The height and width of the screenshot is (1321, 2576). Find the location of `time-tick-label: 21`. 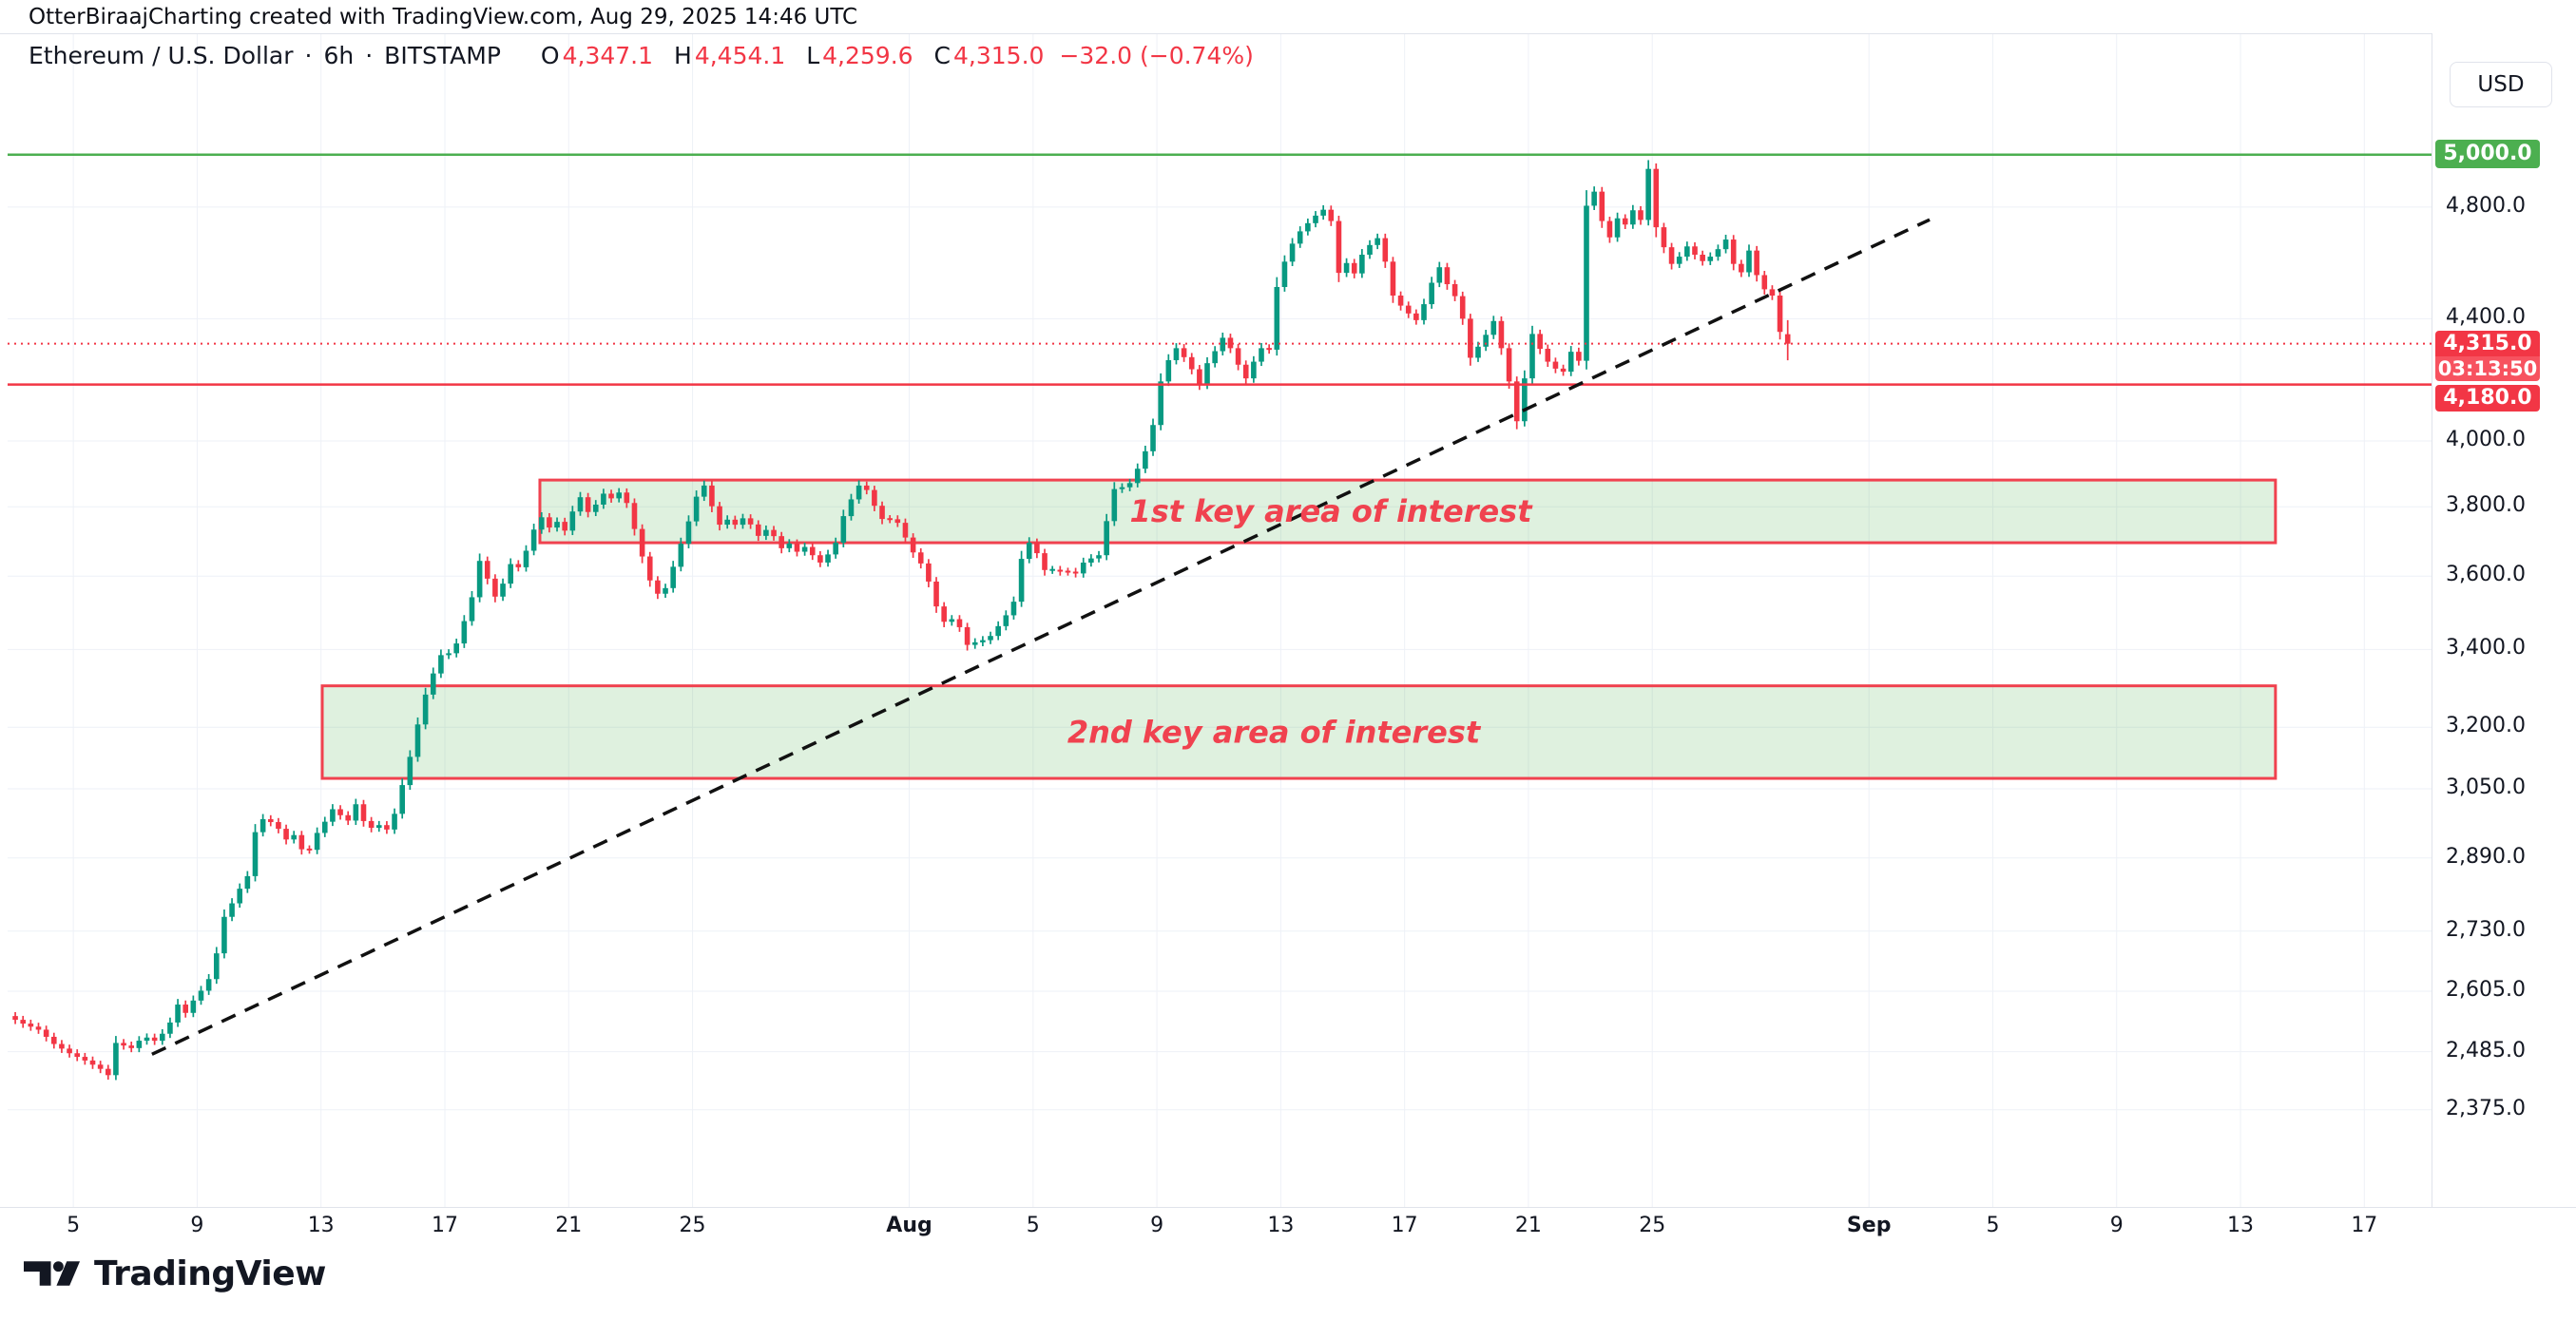

time-tick-label: 21 is located at coordinates (1528, 1225).